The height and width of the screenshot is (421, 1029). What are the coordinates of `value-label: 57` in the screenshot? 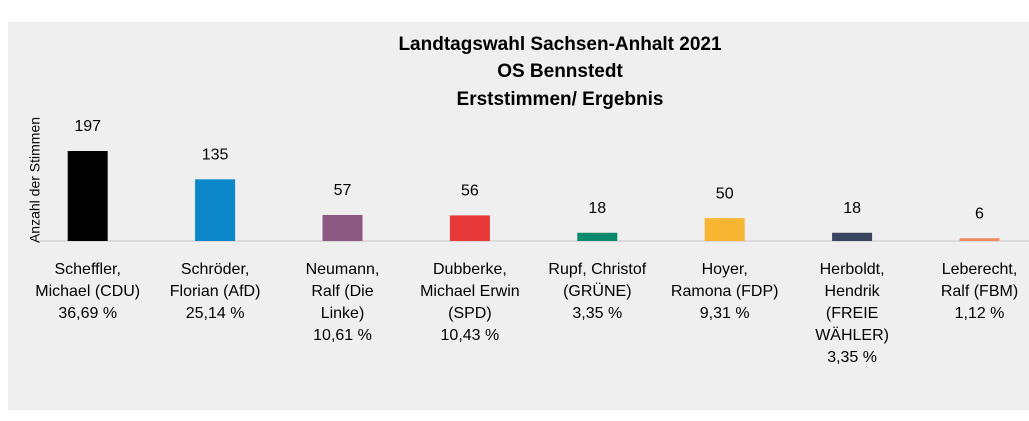 It's located at (343, 190).